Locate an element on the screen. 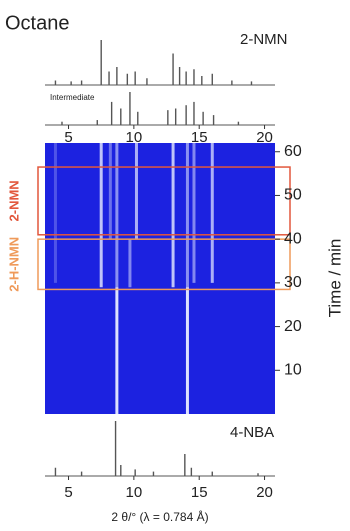 Image resolution: width=350 pixels, height=531 pixels. pattern-label: 2-NMN is located at coordinates (264, 39).